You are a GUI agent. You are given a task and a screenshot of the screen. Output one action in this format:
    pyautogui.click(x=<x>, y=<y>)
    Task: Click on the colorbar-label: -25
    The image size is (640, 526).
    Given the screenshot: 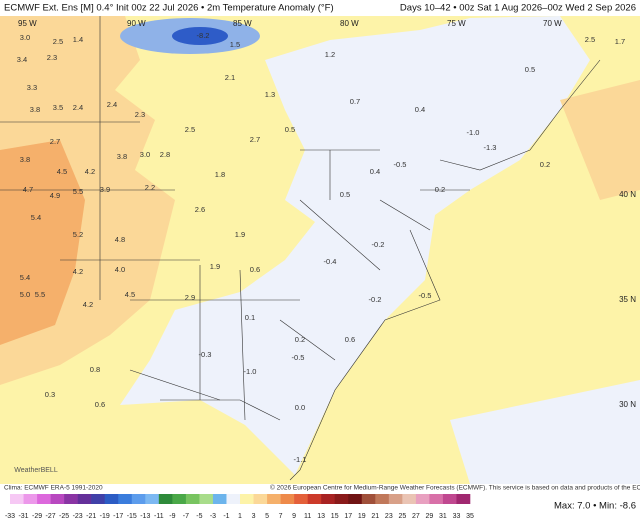 What is the action you would take?
    pyautogui.click(x=64, y=516)
    